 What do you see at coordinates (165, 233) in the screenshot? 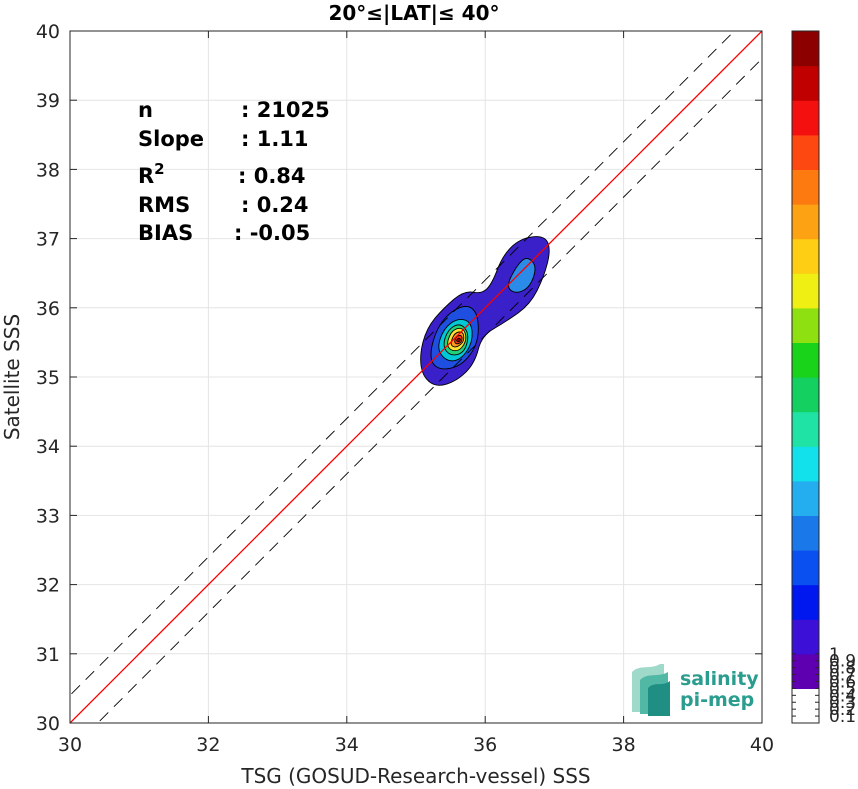
I see `stat-bias-label: BIAS` at bounding box center [165, 233].